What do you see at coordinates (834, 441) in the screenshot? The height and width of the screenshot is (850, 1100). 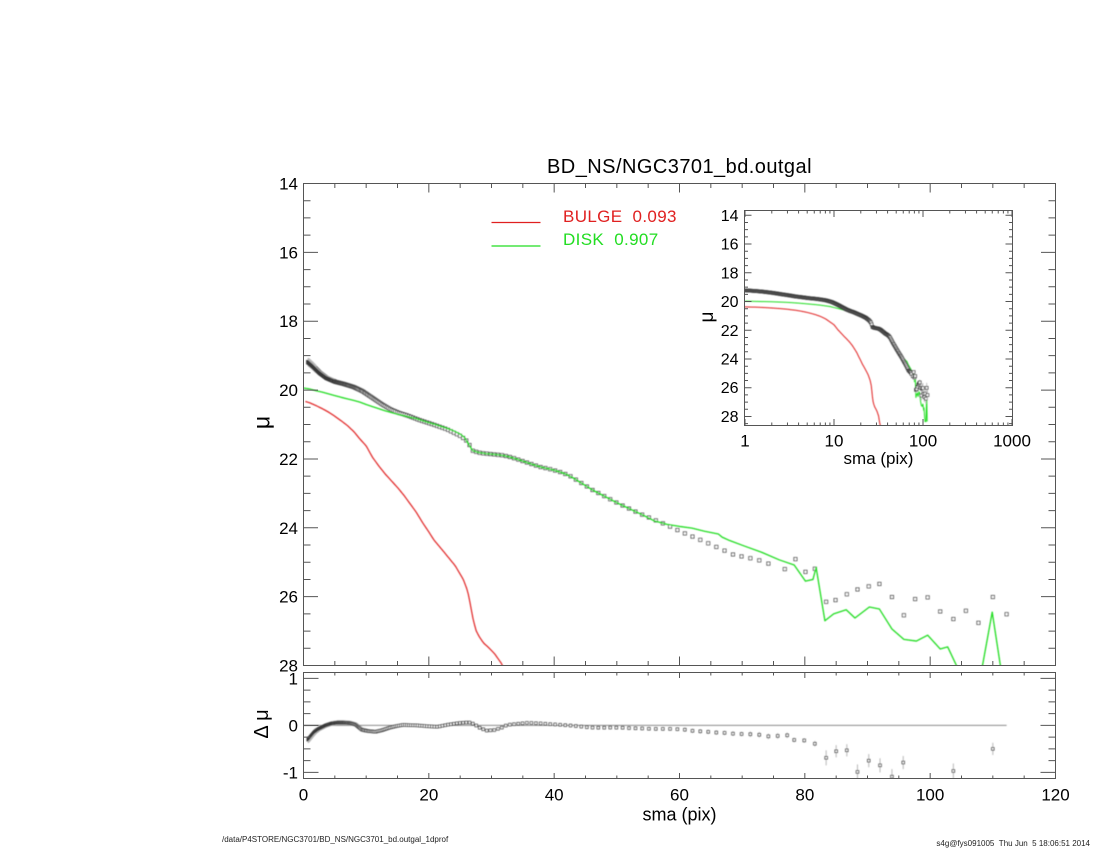 I see `svg-text: 10` at bounding box center [834, 441].